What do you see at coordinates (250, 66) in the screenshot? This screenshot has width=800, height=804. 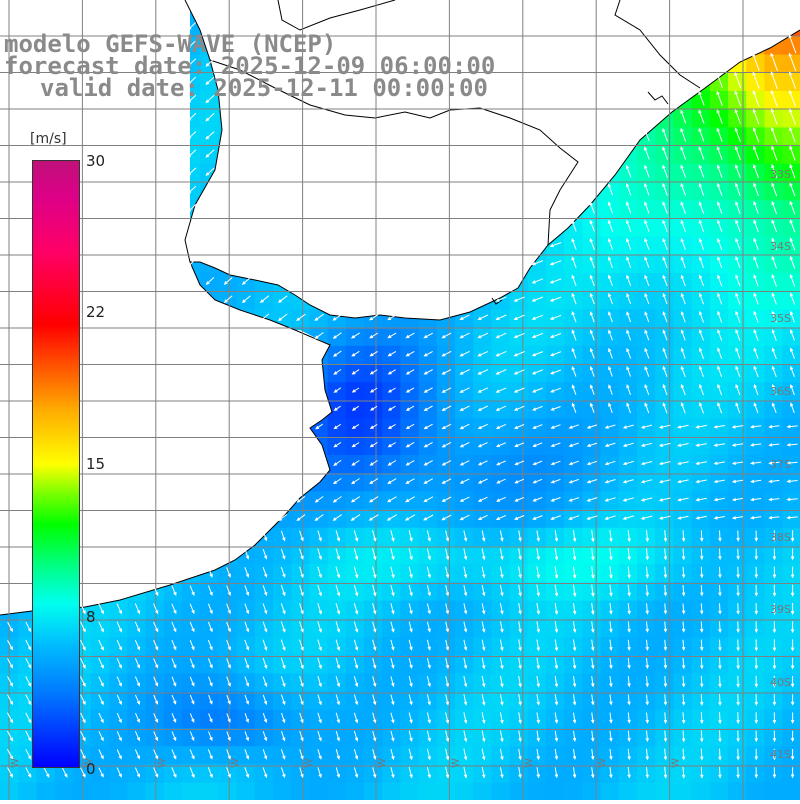 I see `forecast-date: forecast date: 2025-12-09 06:00:00` at bounding box center [250, 66].